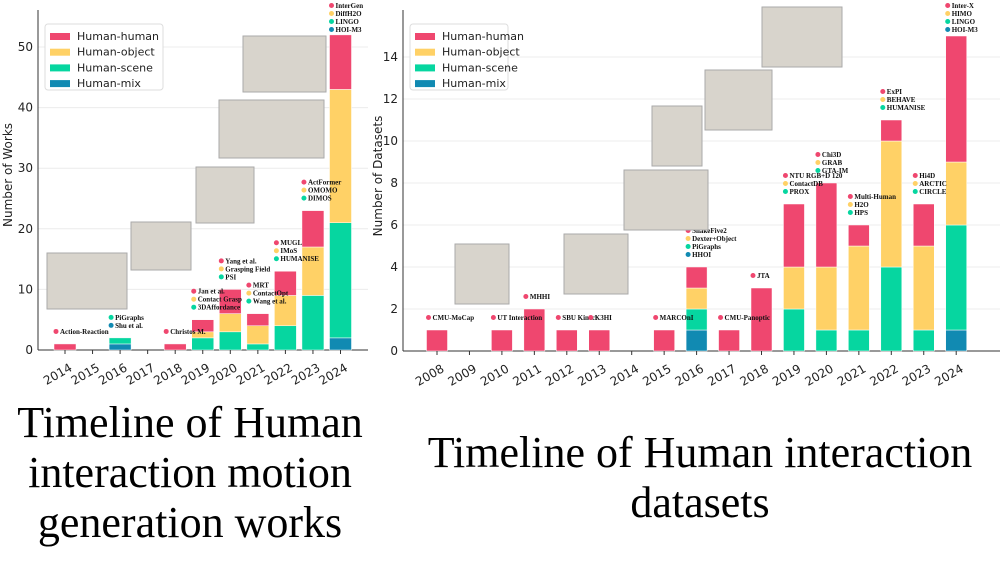  What do you see at coordinates (120, 341) in the screenshot?
I see `works-bar-human-scene-2016` at bounding box center [120, 341].